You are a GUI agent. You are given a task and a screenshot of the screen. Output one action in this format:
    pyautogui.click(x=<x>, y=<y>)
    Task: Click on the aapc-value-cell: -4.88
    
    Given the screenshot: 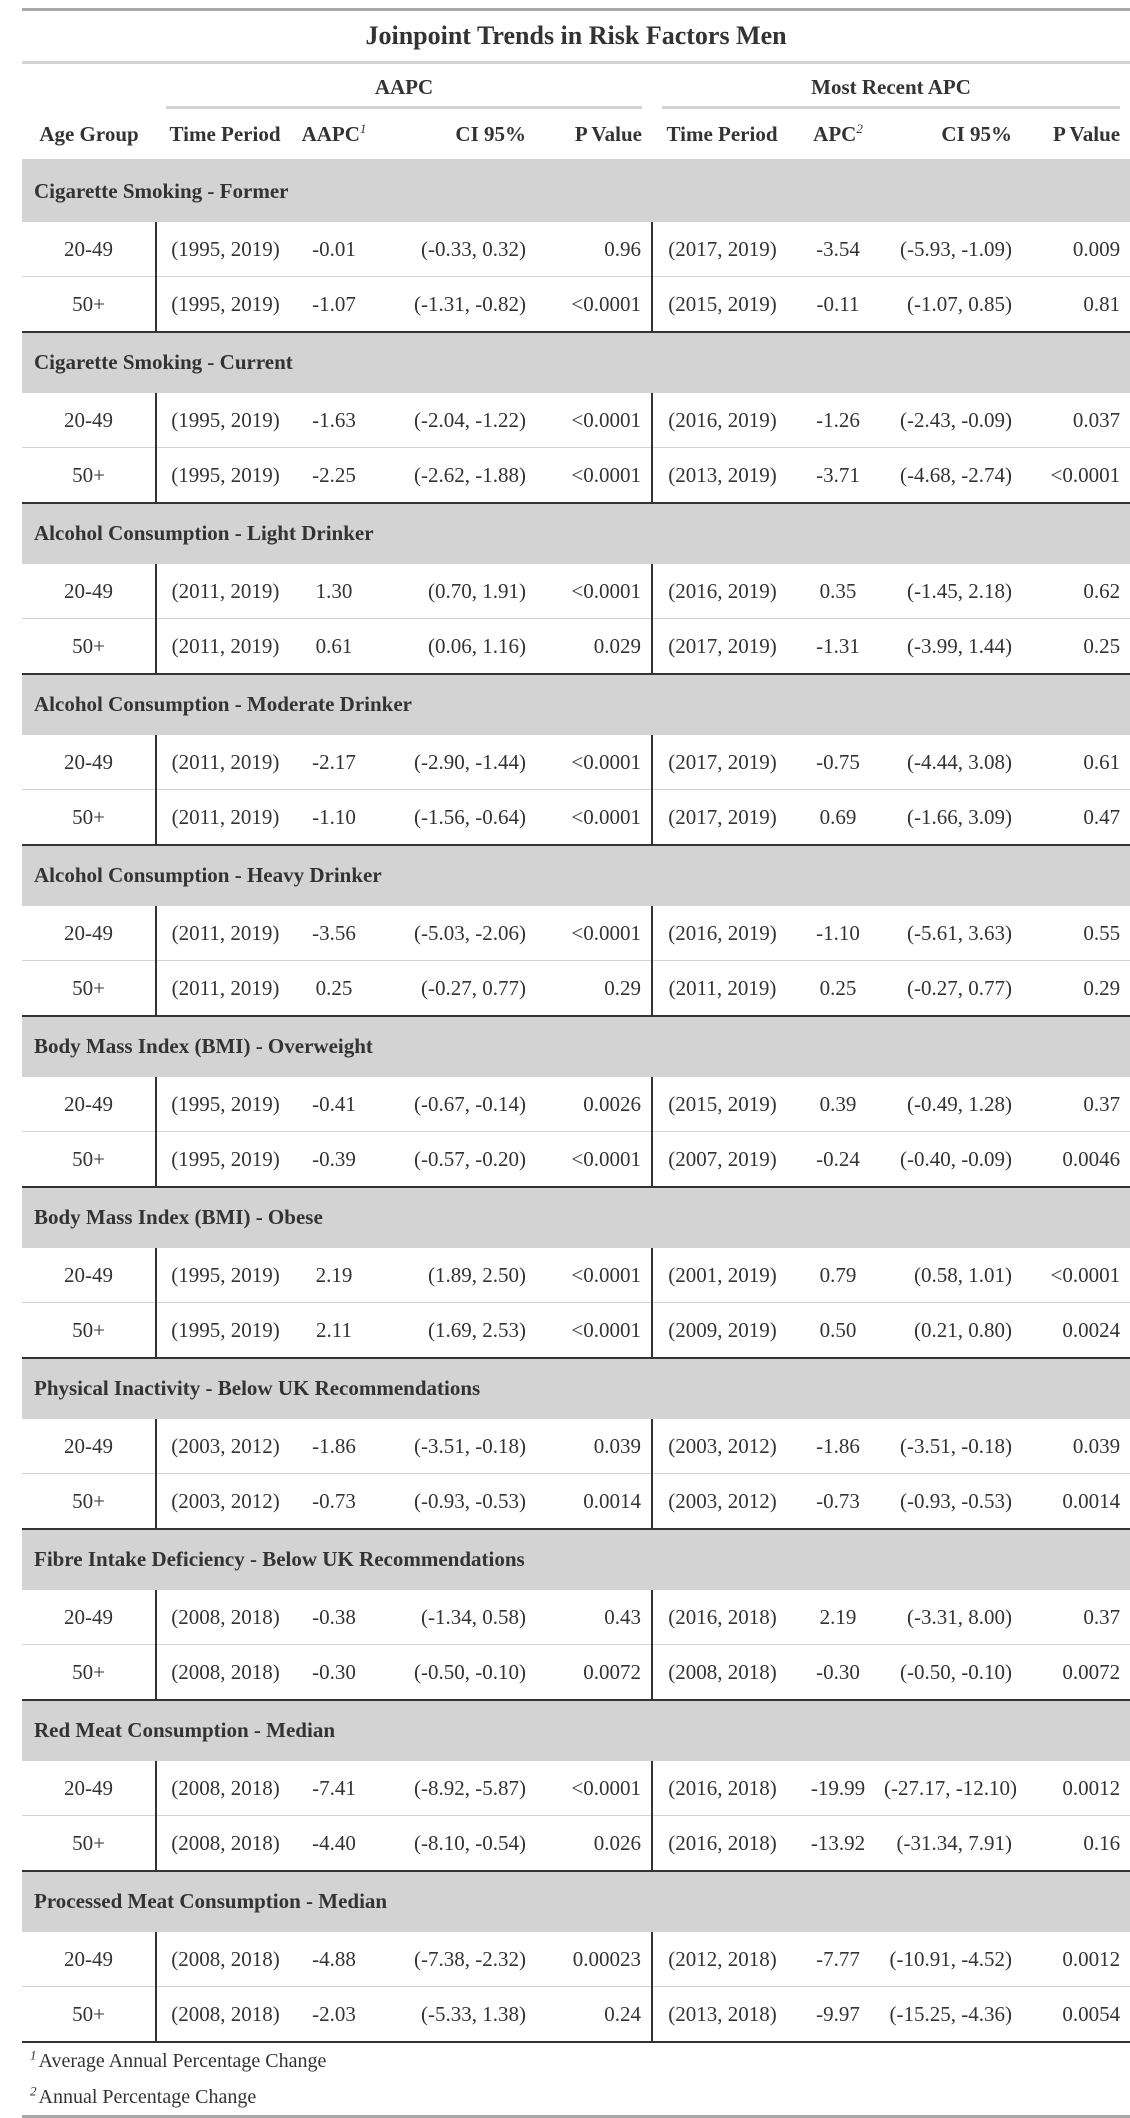 What is the action you would take?
    pyautogui.click(x=334, y=1958)
    